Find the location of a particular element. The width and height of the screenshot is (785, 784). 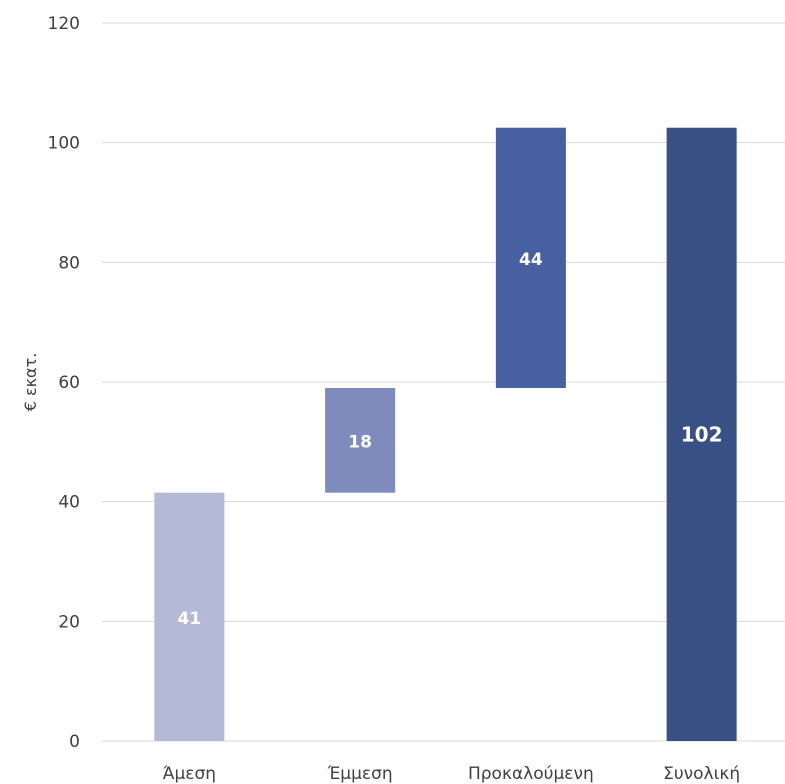

data-label: 102 is located at coordinates (702, 434).